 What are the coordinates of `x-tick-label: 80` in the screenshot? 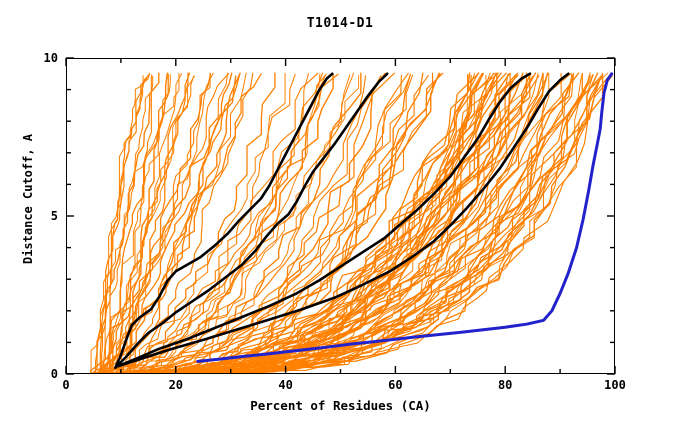 It's located at (505, 385).